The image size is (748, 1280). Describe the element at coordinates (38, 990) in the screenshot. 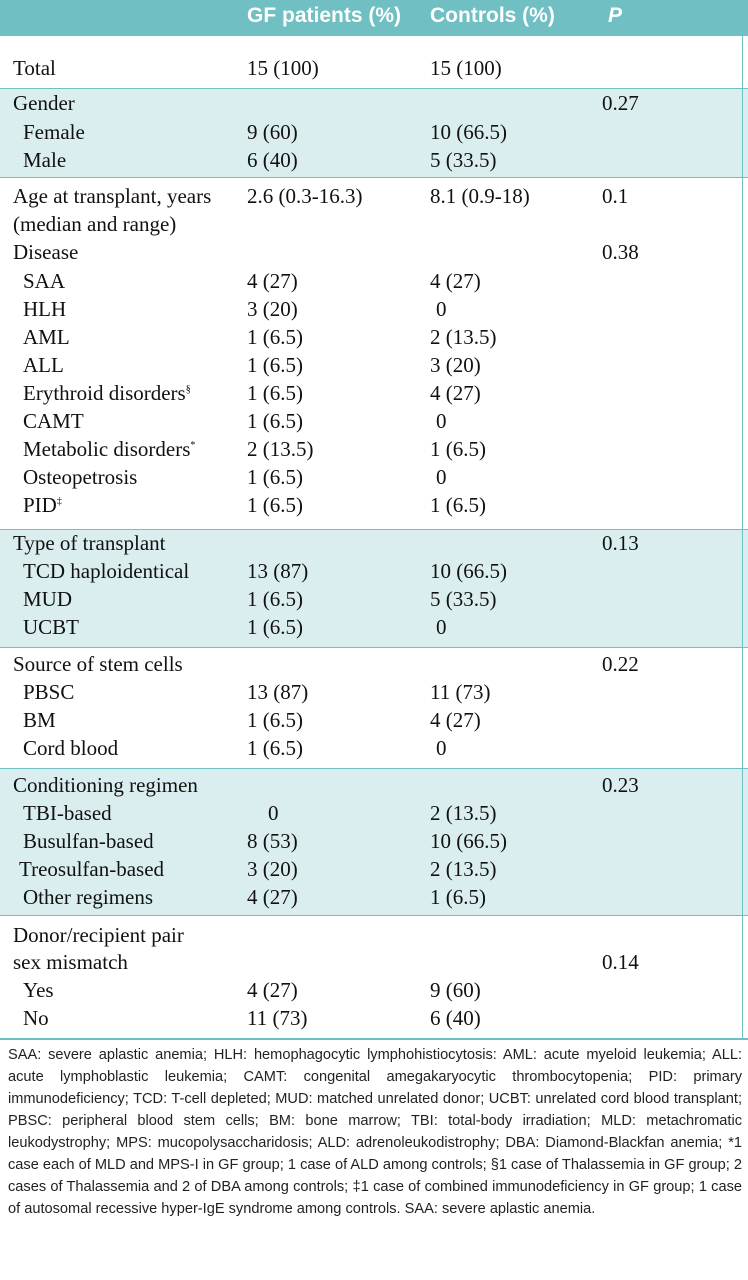

I see `row-label: Yes` at that location.